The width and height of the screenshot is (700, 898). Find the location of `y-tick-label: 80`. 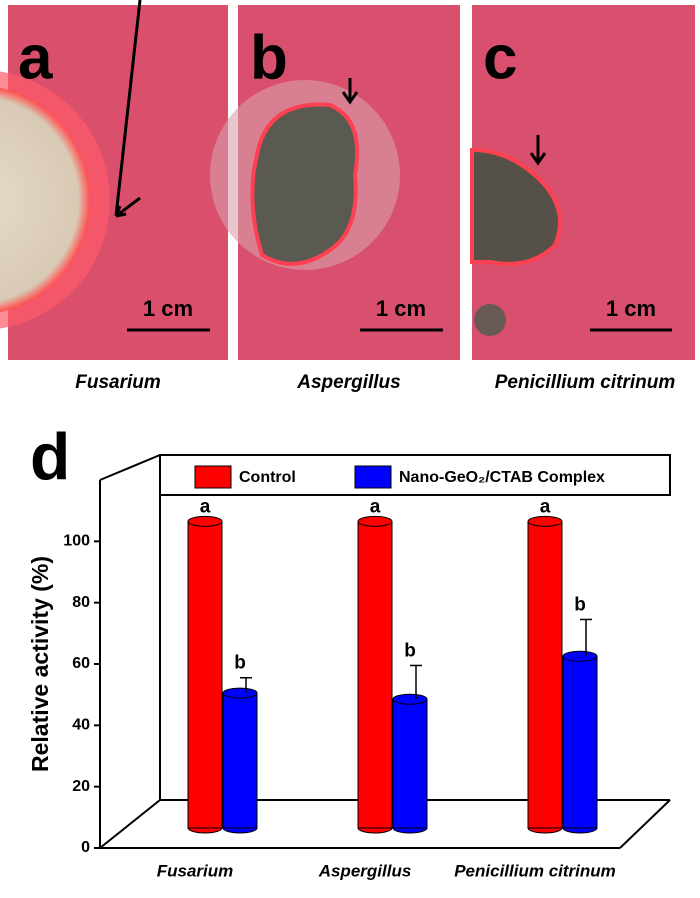

y-tick-label: 80 is located at coordinates (81, 602).